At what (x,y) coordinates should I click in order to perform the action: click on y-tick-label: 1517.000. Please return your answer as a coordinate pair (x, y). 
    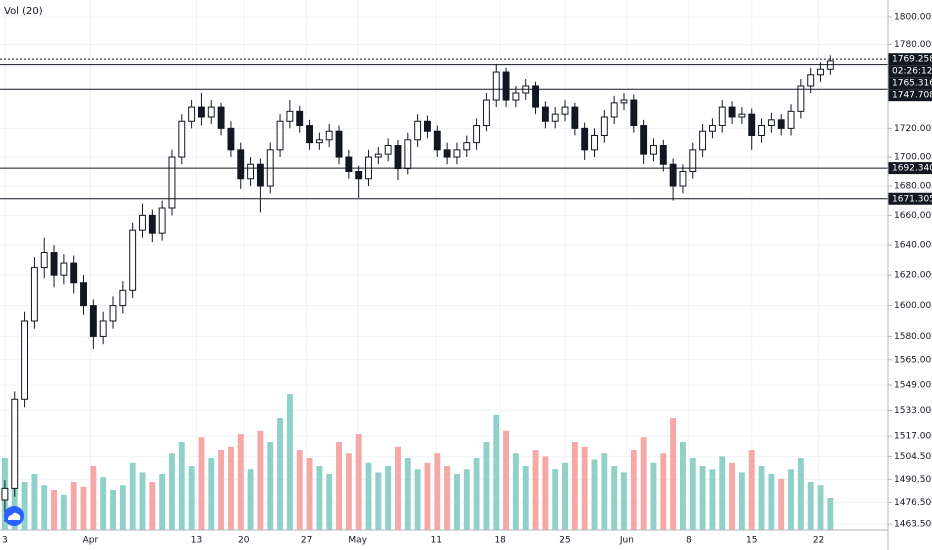
    Looking at the image, I should click on (913, 437).